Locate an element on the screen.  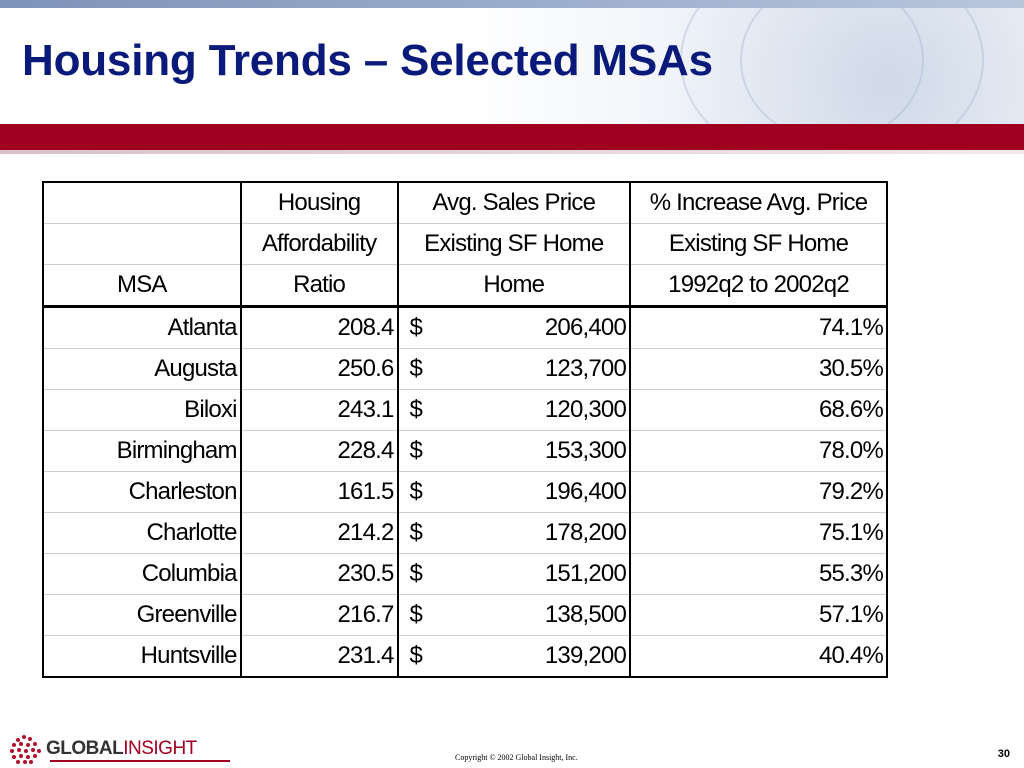
logo-wordmark: GLOBALINSIGHT is located at coordinates (121, 749).